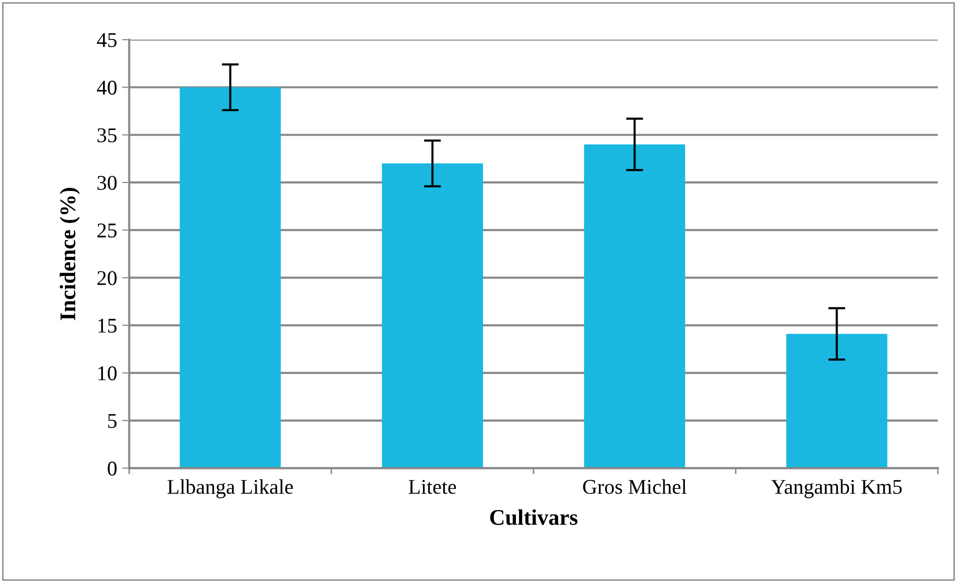 The height and width of the screenshot is (583, 957). Describe the element at coordinates (635, 486) in the screenshot. I see `x-tick-label: Gros Michel` at that location.